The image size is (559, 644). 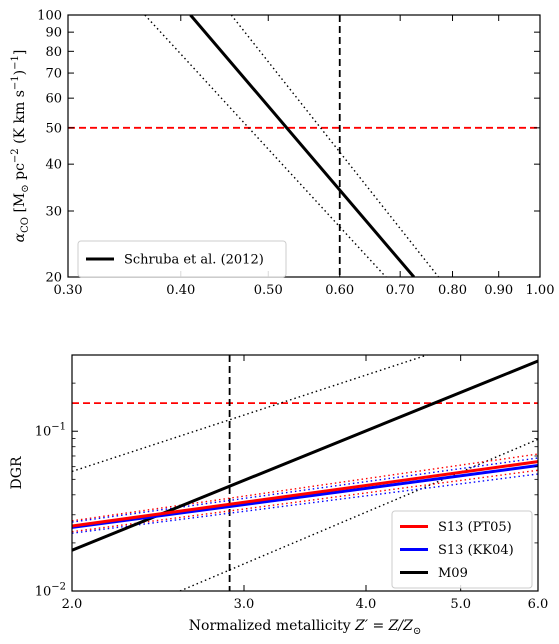 What do you see at coordinates (180, 290) in the screenshot?
I see `x-tick-label: 0.40` at bounding box center [180, 290].